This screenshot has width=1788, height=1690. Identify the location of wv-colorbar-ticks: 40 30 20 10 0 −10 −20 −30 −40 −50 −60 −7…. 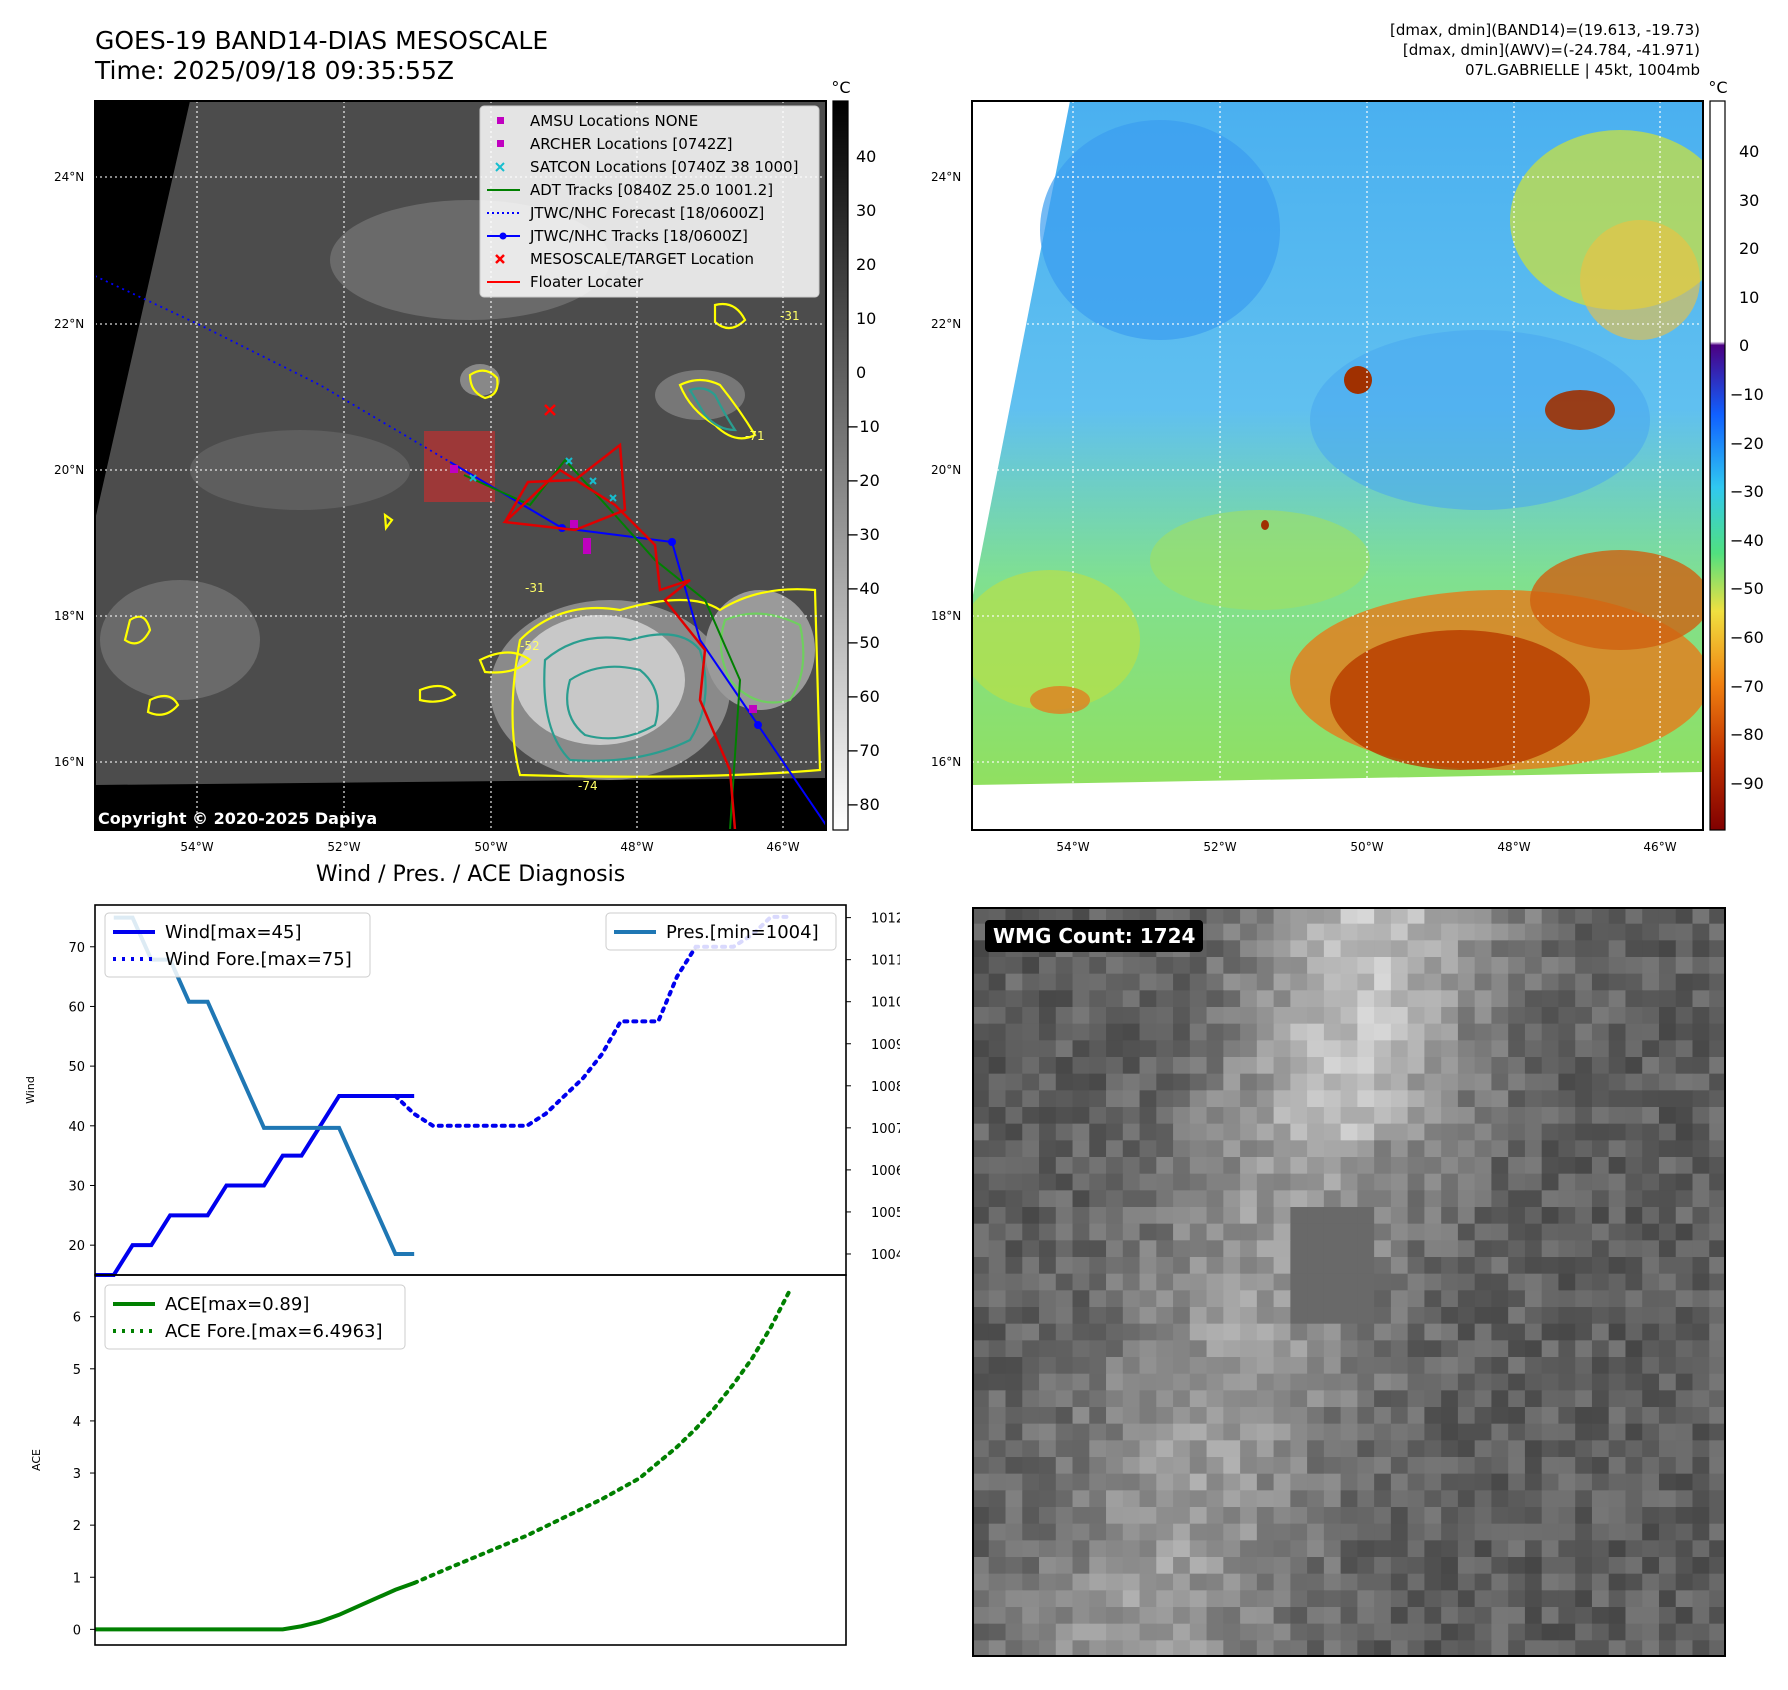
(1747, 467).